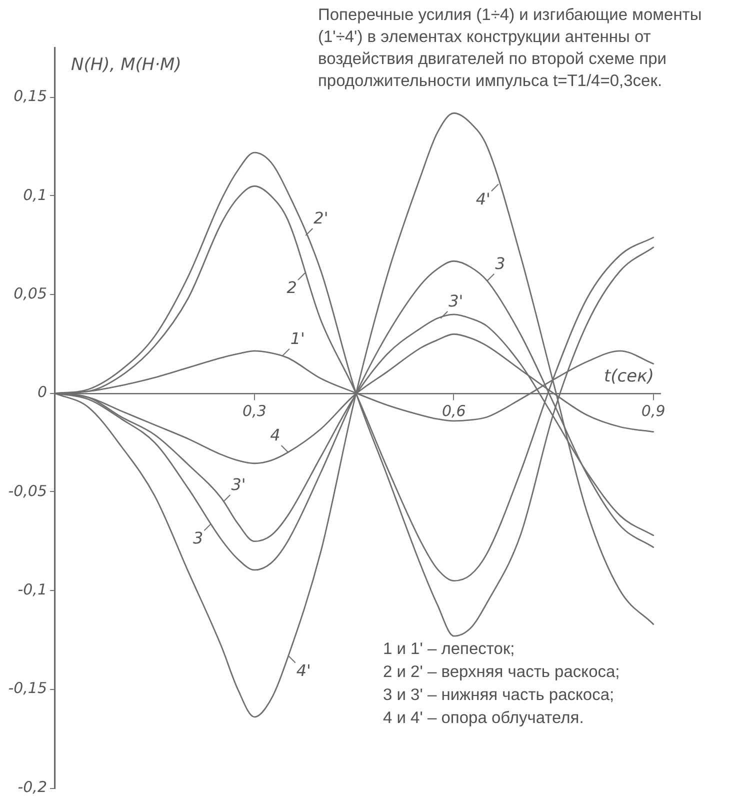 Image resolution: width=736 pixels, height=800 pixels. Describe the element at coordinates (499, 695) in the screenshot. I see `annotation: 3 и 3' – нижняя часть раскоса;` at that location.